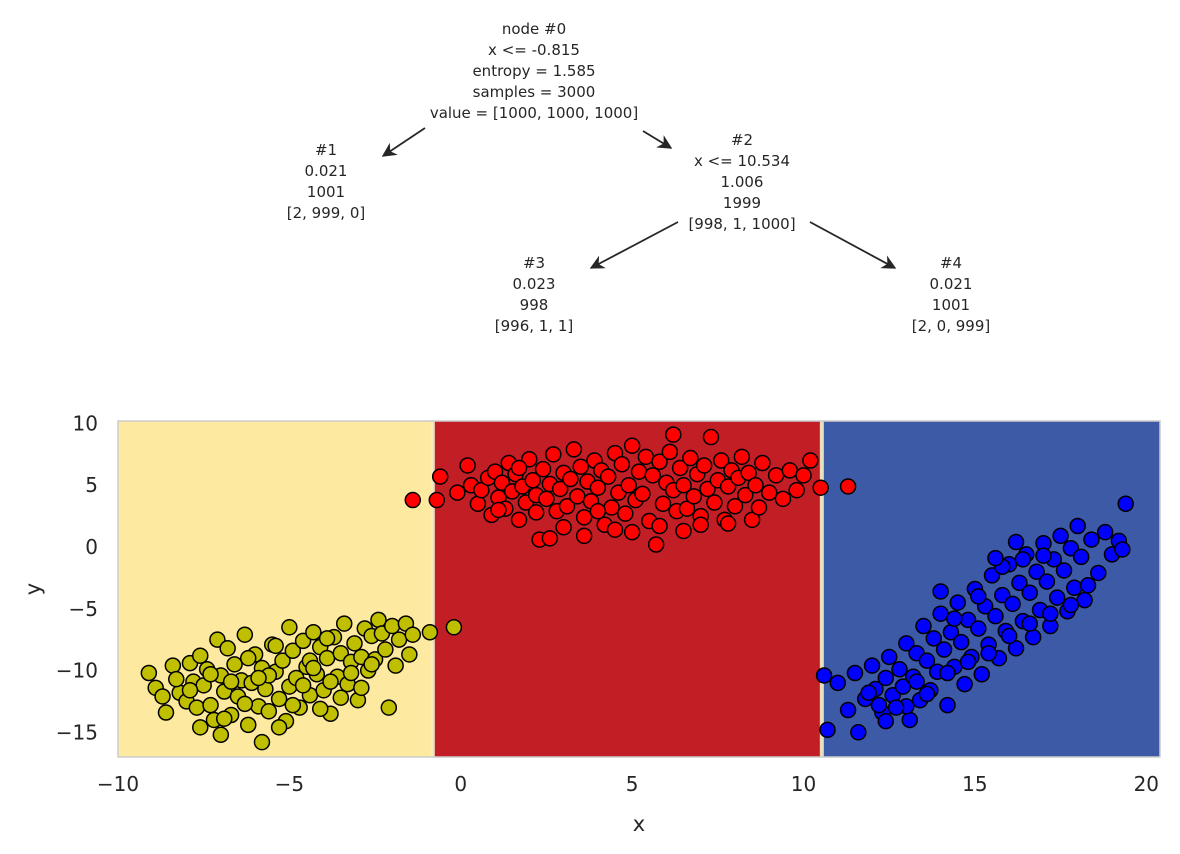 Image resolution: width=1180 pixels, height=854 pixels. I want to click on tree-node-line: #1, so click(326, 150).